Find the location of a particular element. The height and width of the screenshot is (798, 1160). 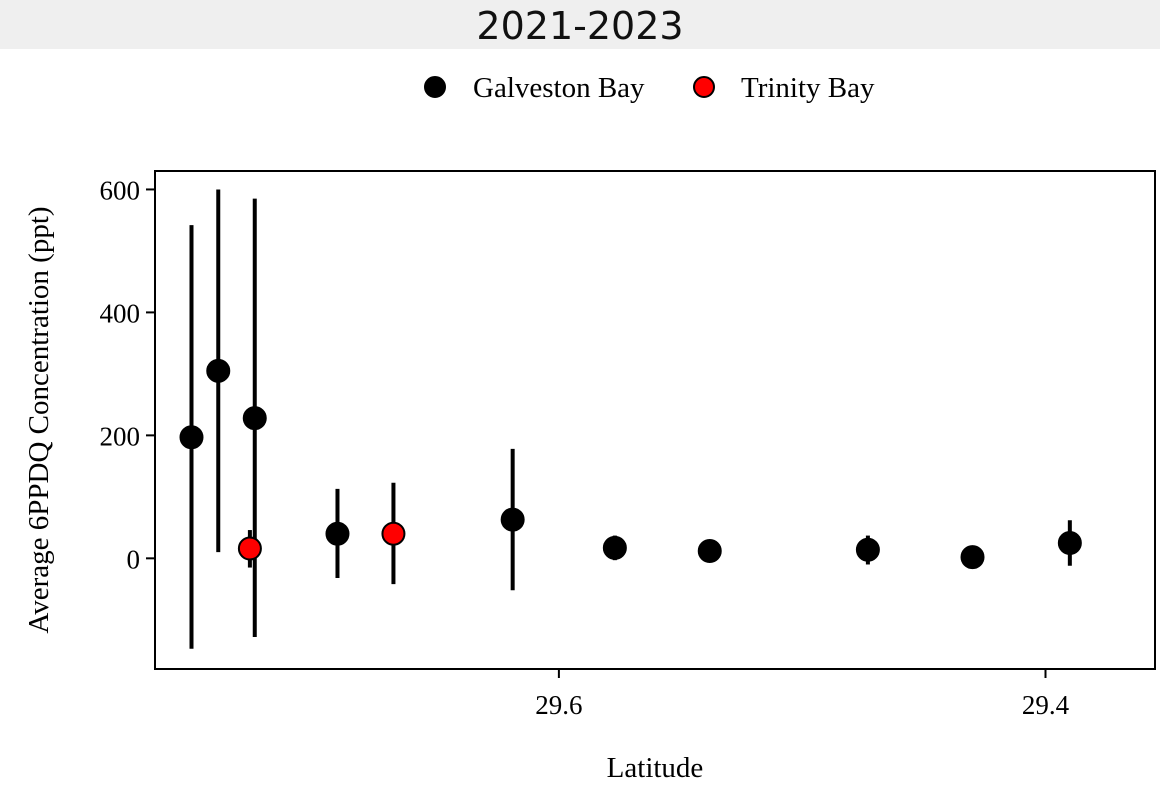

x-tick-label: 29.6 is located at coordinates (558, 705).